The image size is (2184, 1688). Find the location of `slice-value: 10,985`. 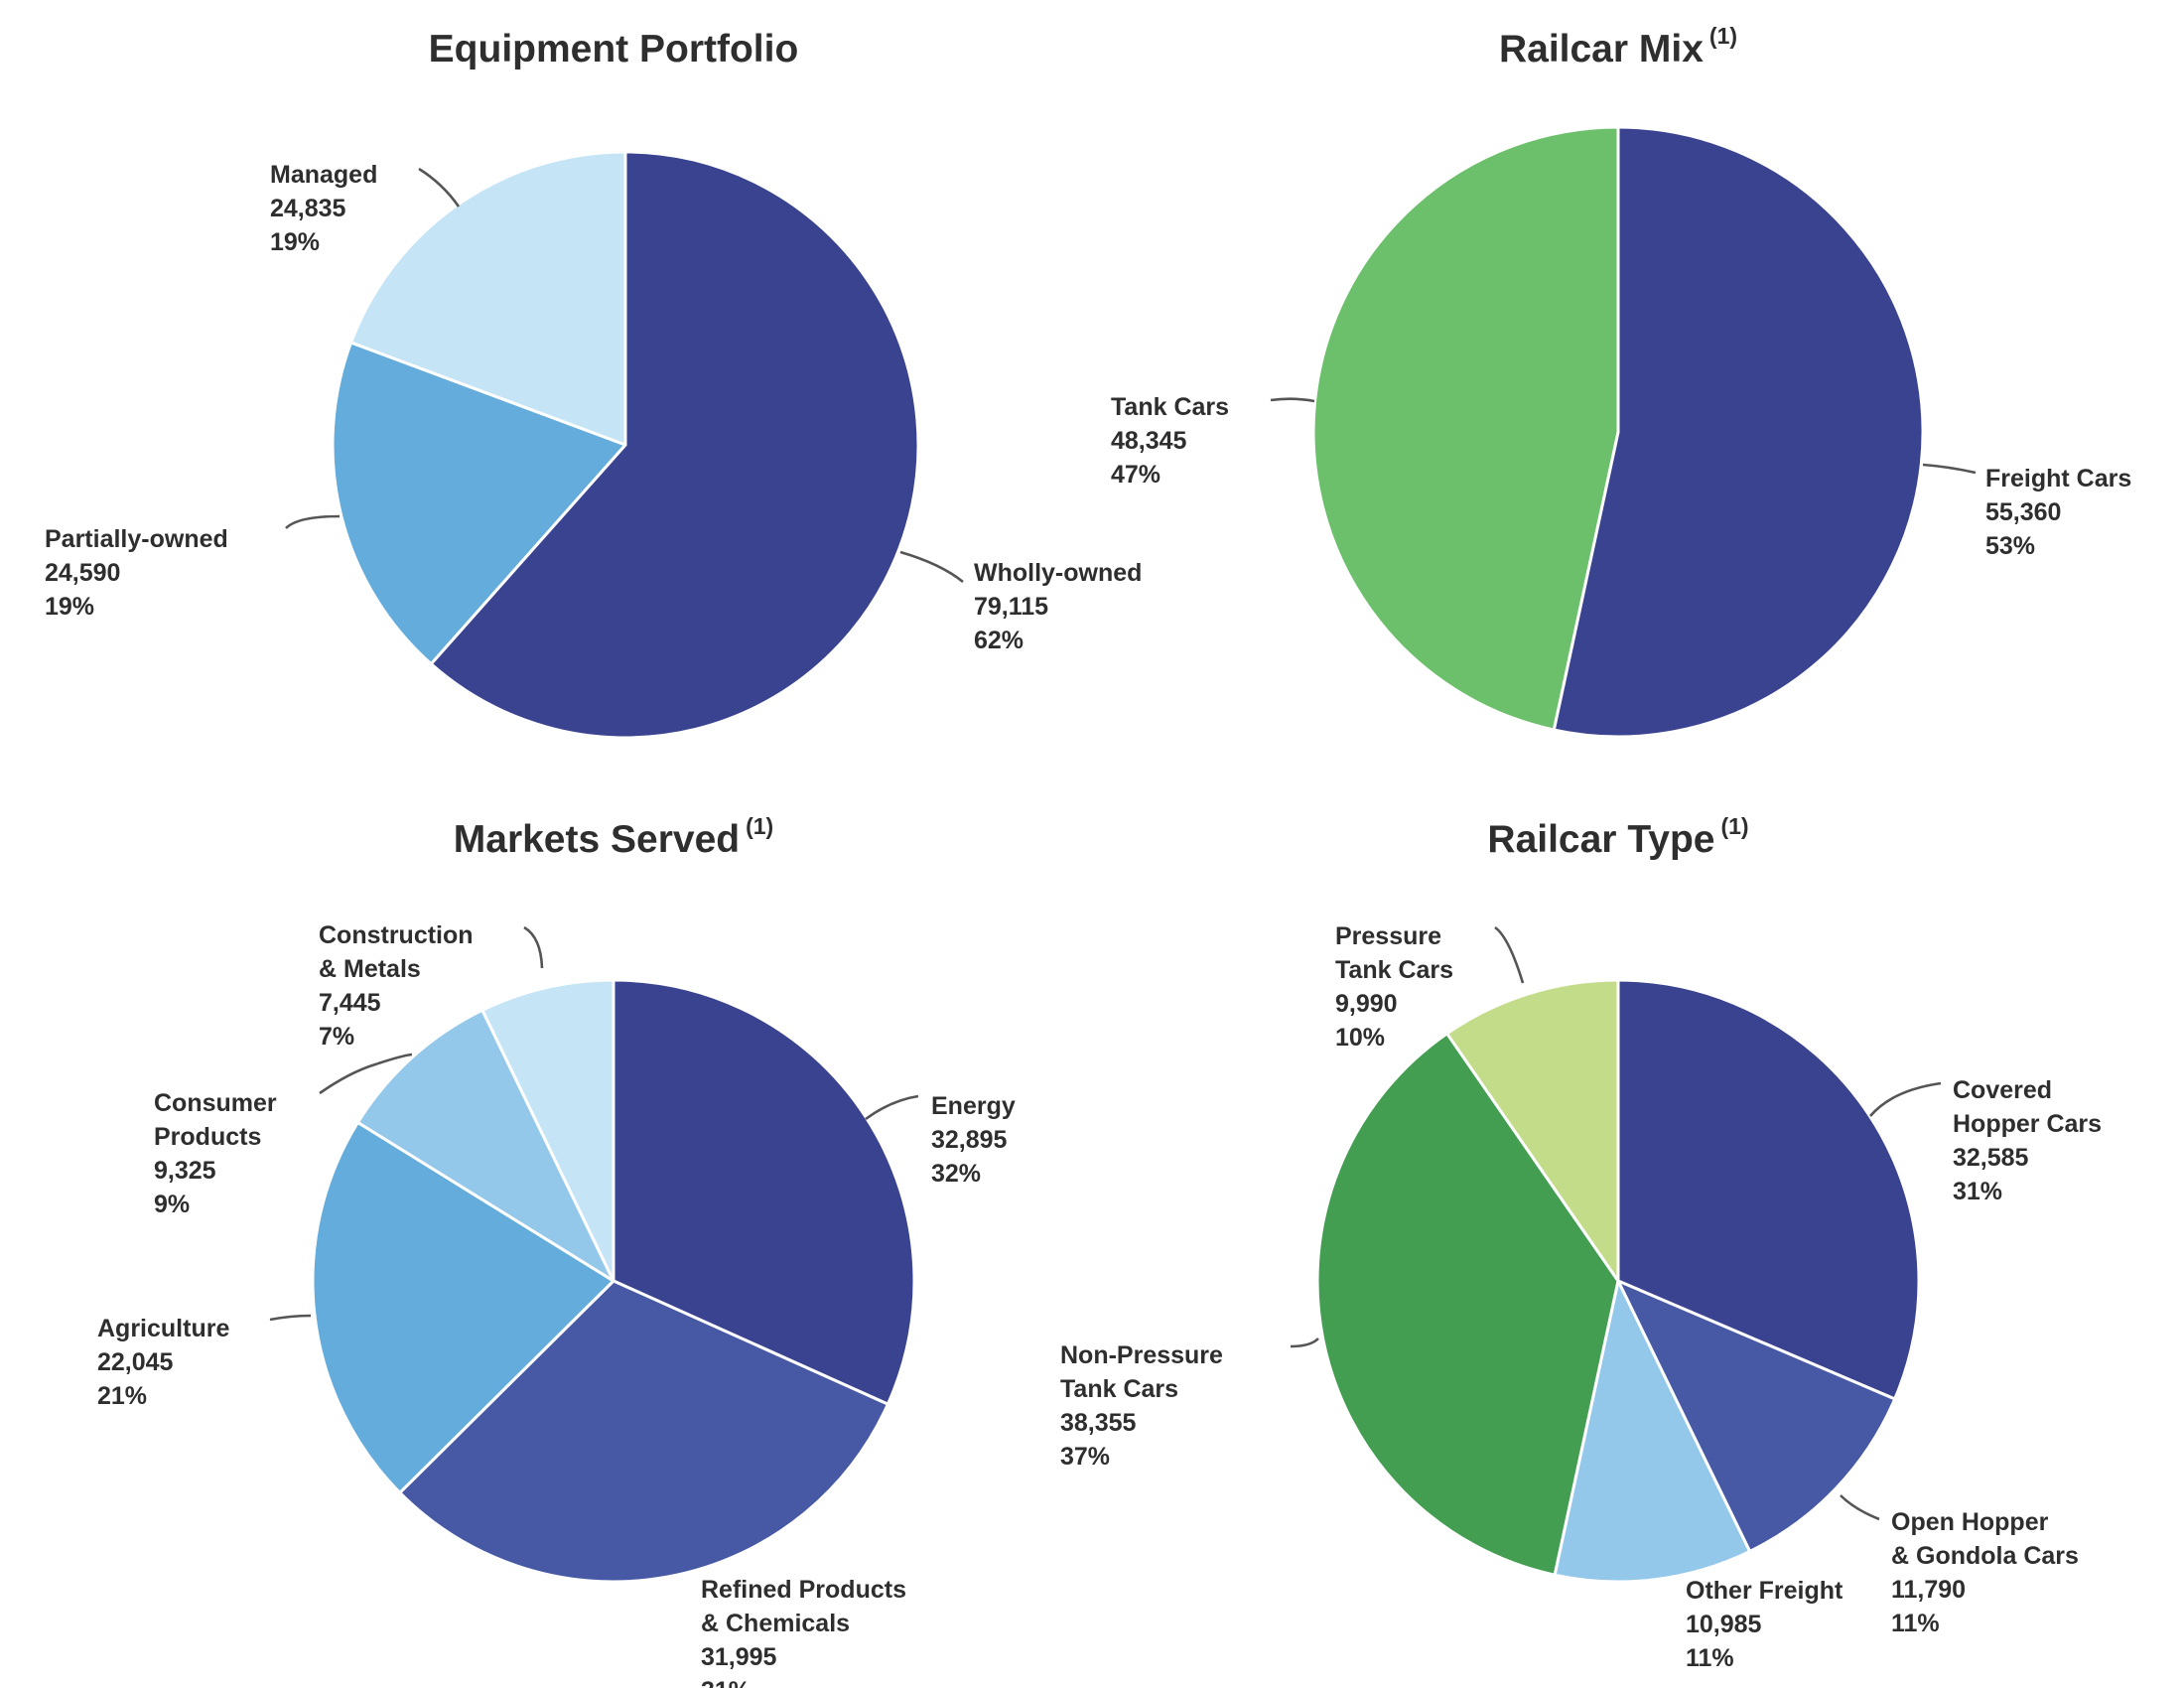

slice-value: 10,985 is located at coordinates (1724, 1624).